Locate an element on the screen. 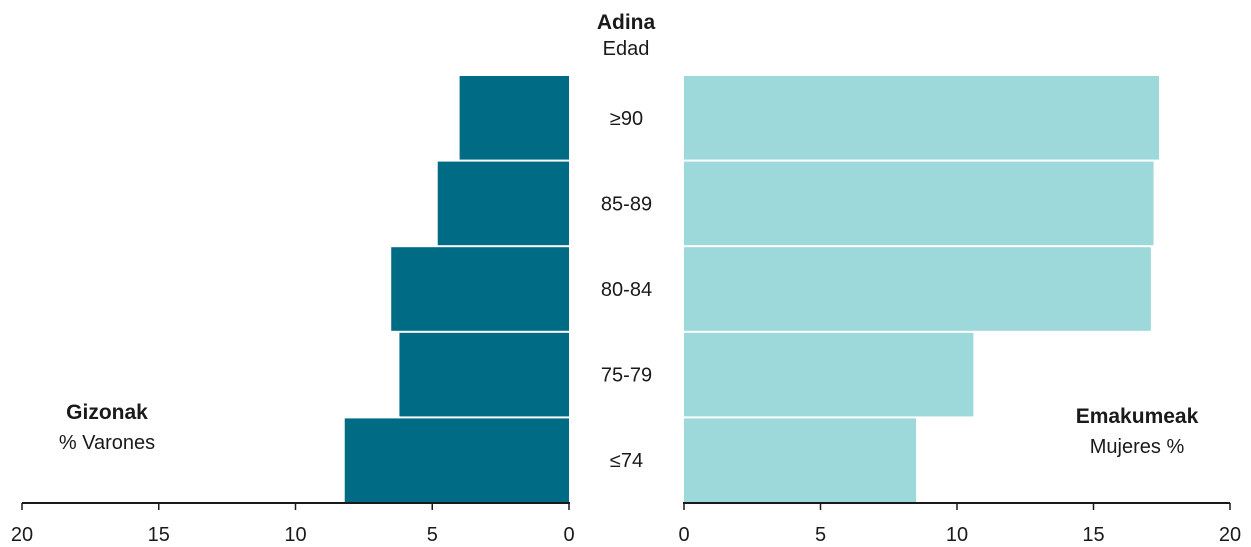 Image resolution: width=1251 pixels, height=547 pixels. right-axis-tick-label: 15 is located at coordinates (1093, 535).